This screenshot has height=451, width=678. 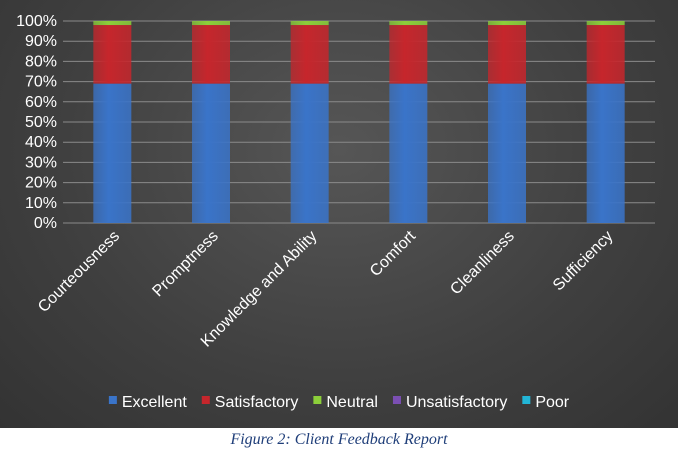 What do you see at coordinates (41, 82) in the screenshot?
I see `y-tick-label: 70%` at bounding box center [41, 82].